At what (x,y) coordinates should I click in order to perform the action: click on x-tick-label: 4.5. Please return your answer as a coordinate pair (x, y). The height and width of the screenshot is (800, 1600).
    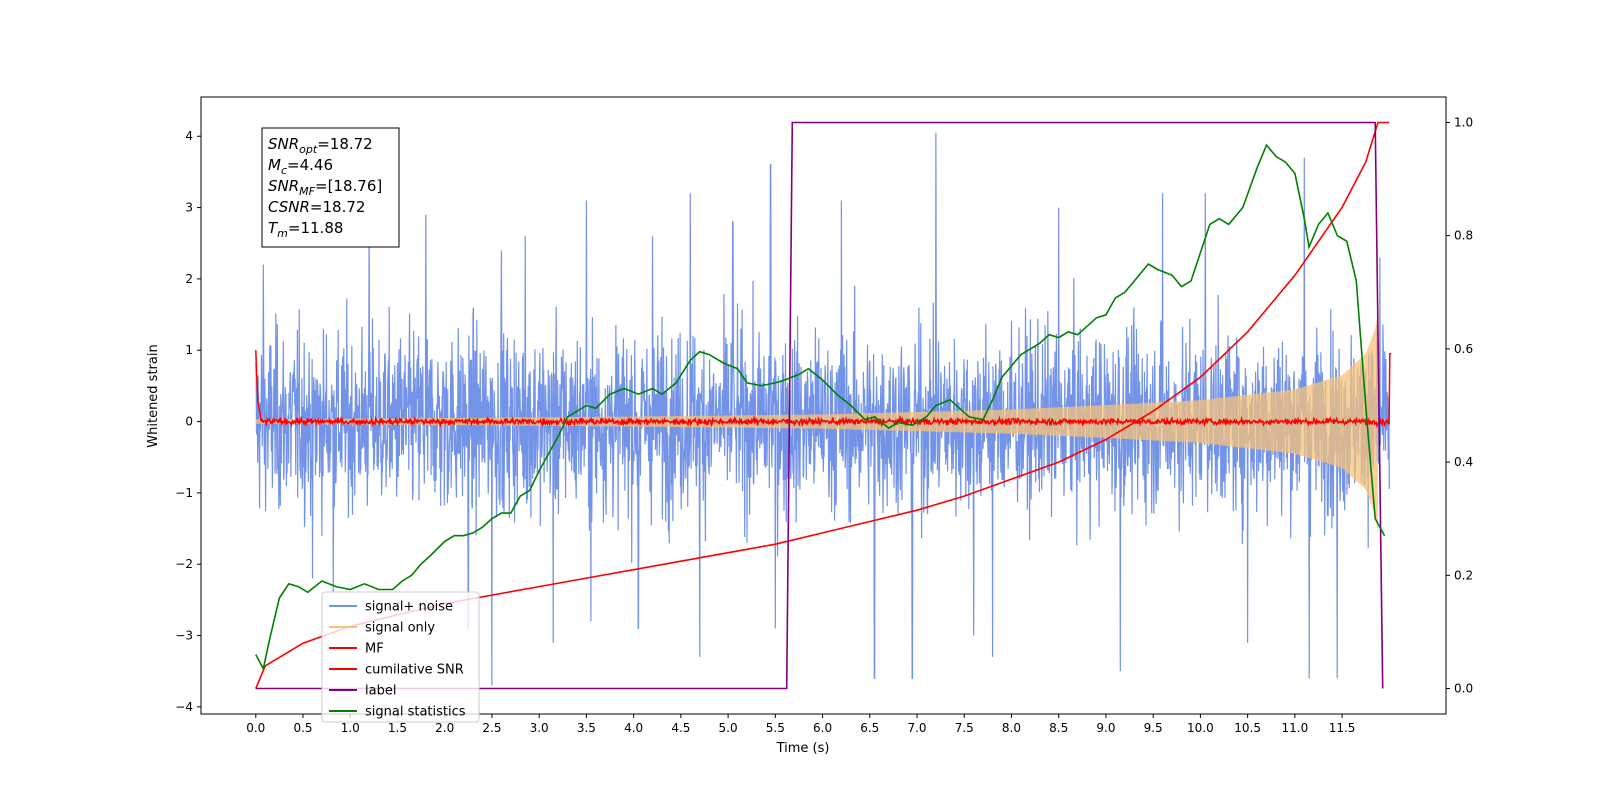
    Looking at the image, I should click on (680, 728).